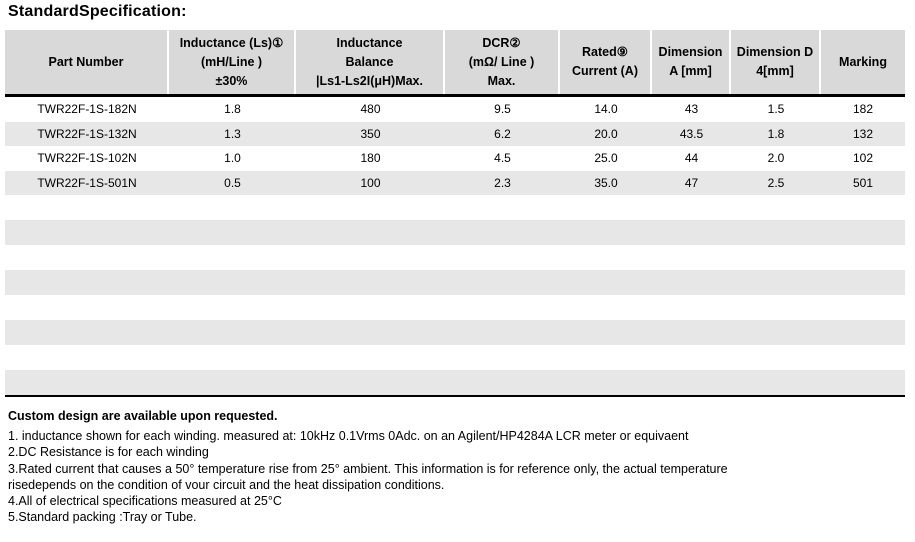  Describe the element at coordinates (502, 133) in the screenshot. I see `cell-dcr: 6.2` at that location.